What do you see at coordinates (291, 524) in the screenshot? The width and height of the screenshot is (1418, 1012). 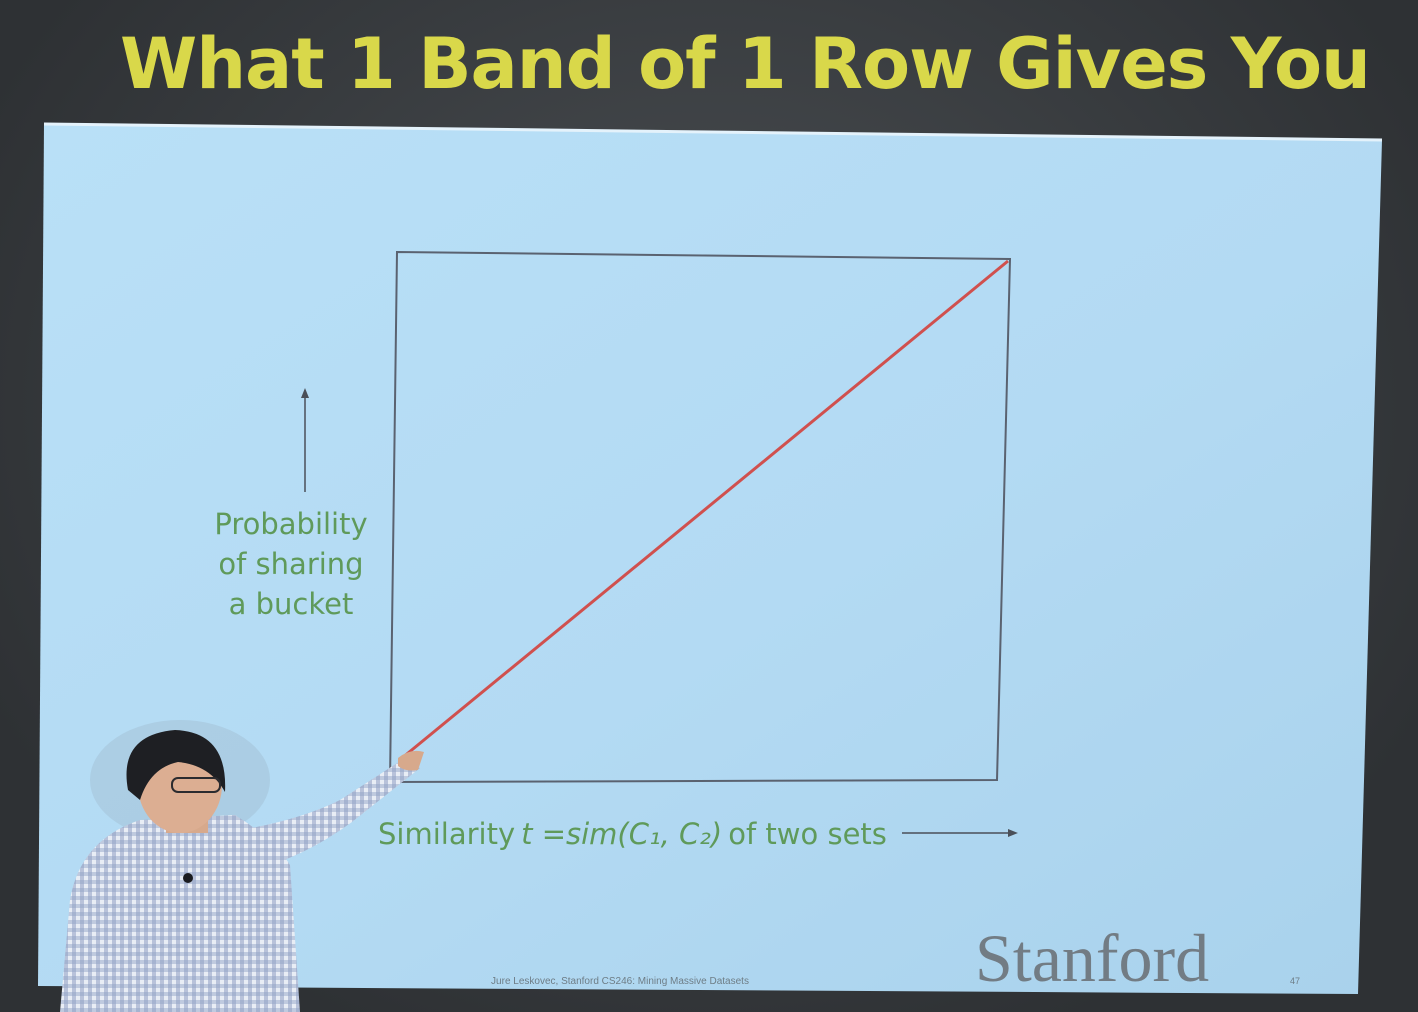 I see `y-axis-label-line: Probability` at bounding box center [291, 524].